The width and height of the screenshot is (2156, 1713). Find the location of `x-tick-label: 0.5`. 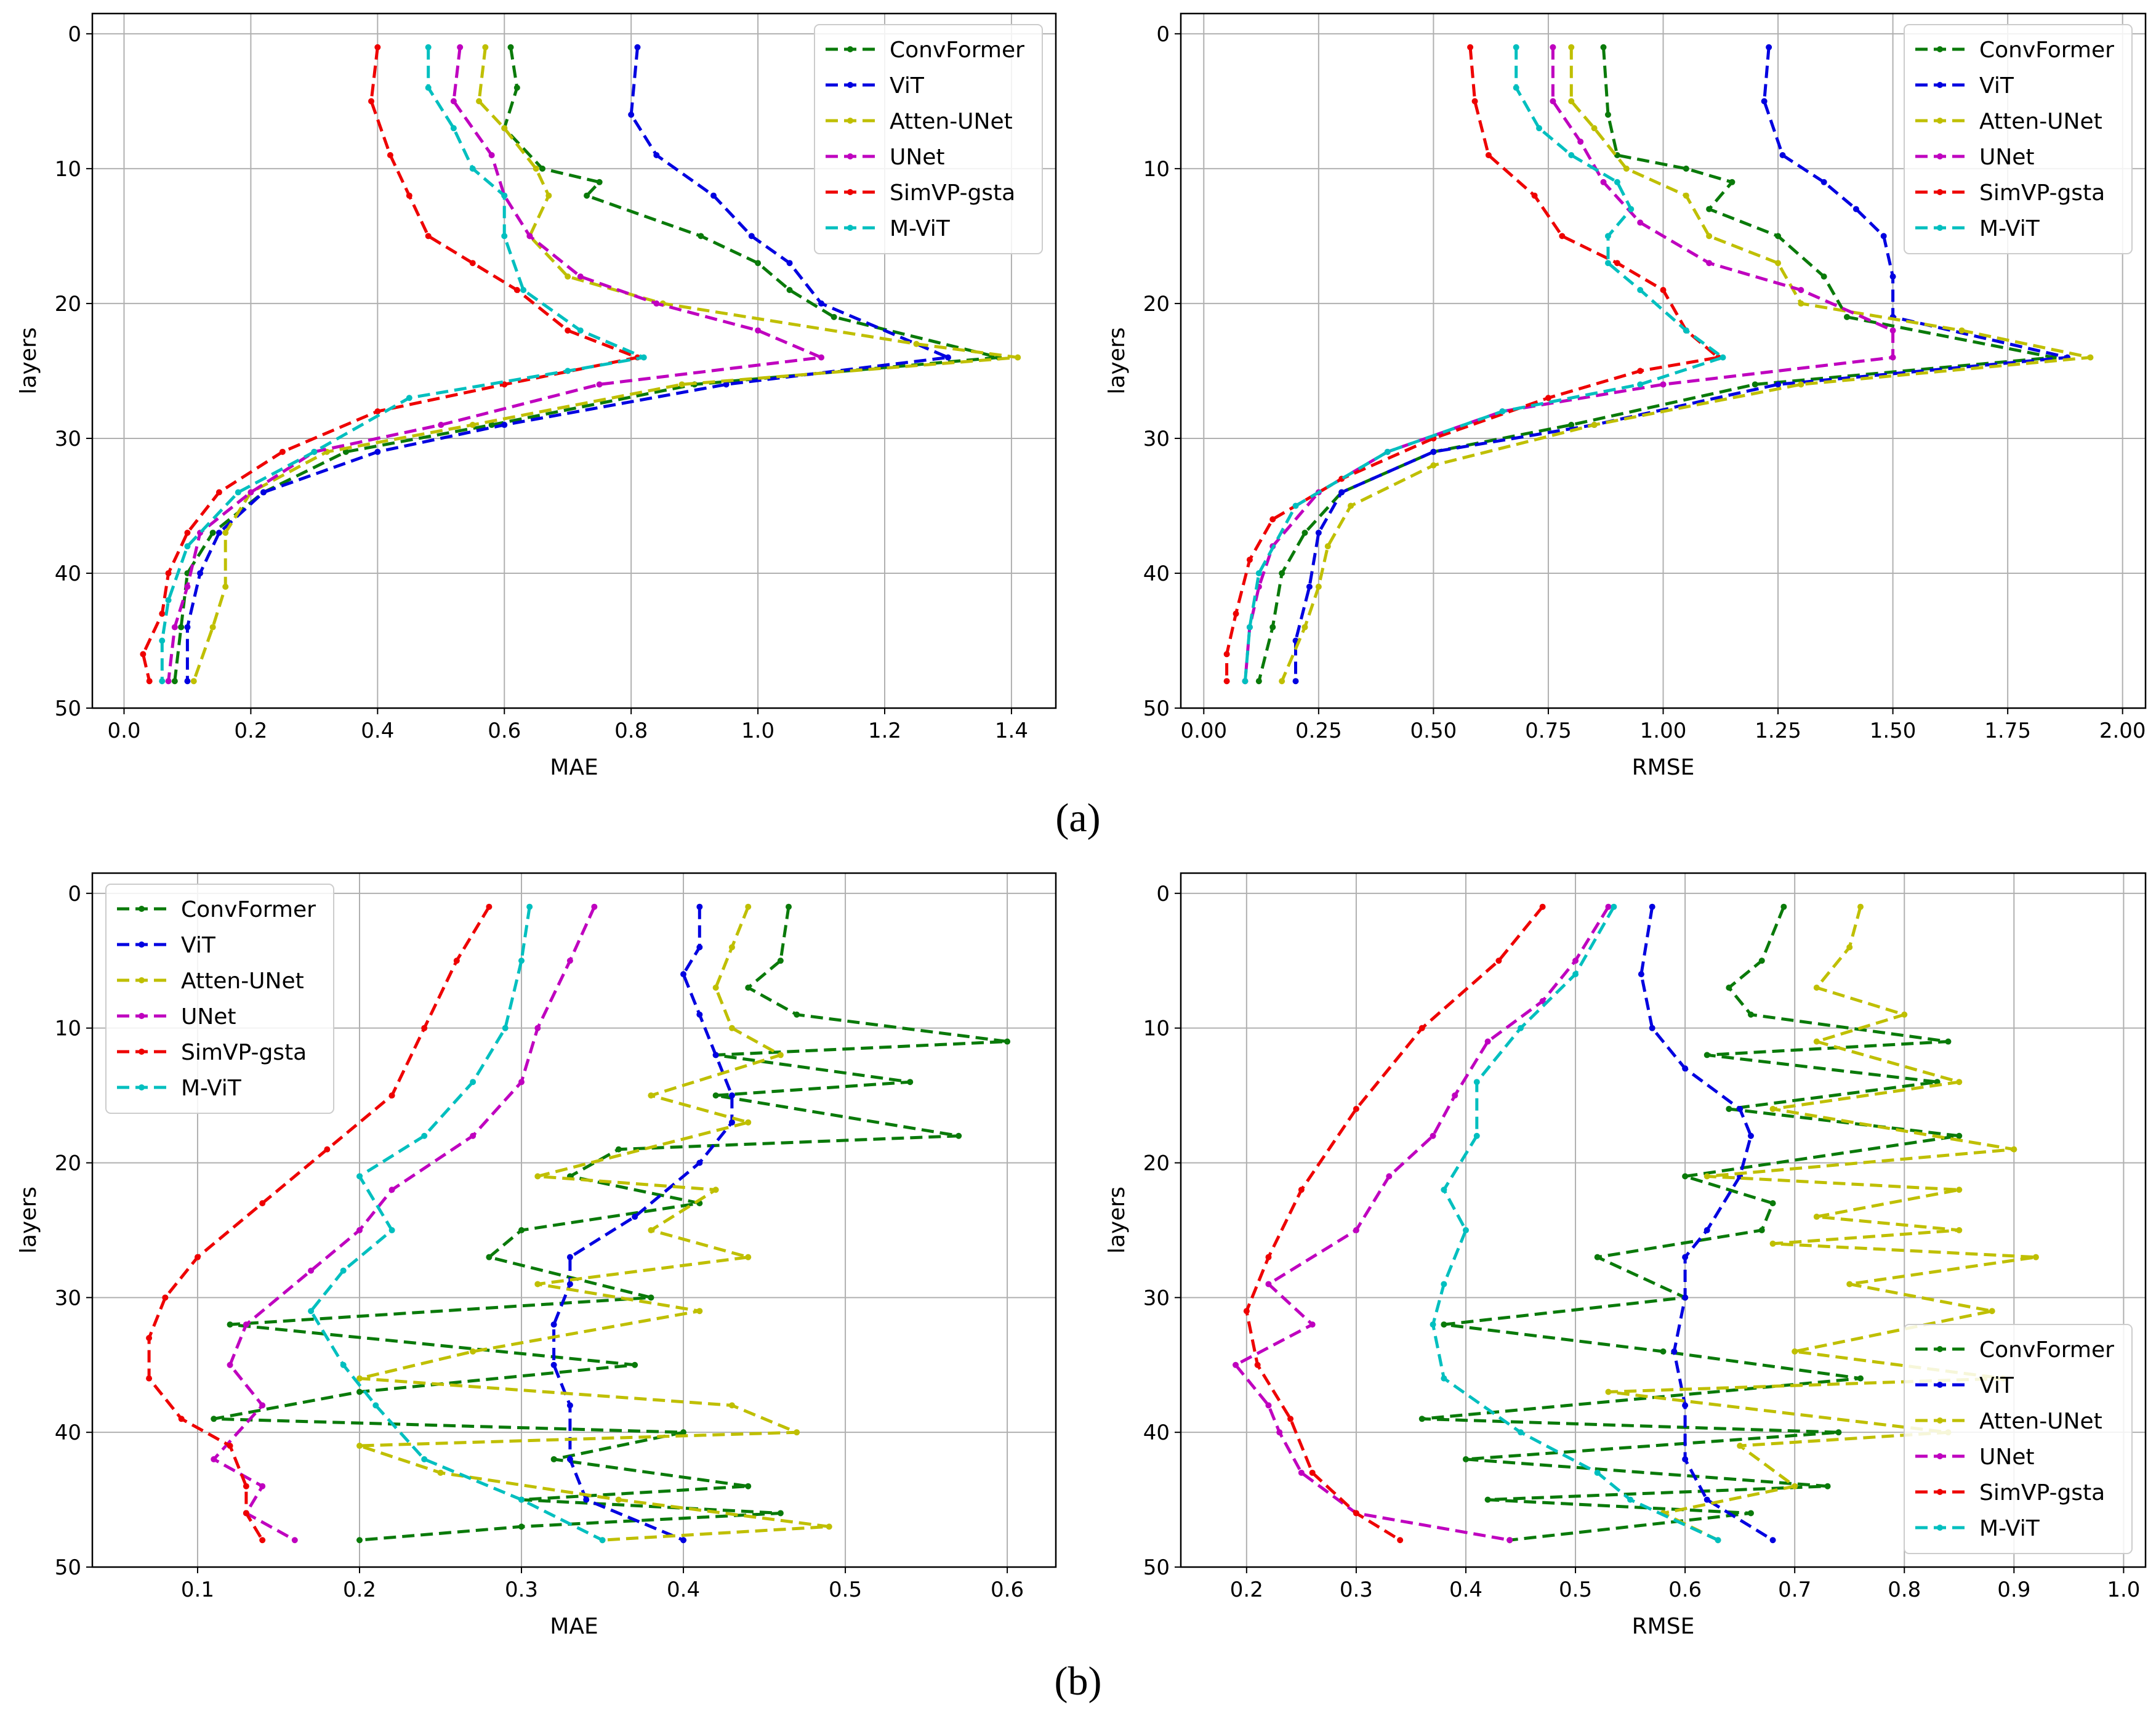

x-tick-label: 0.5 is located at coordinates (846, 1590).